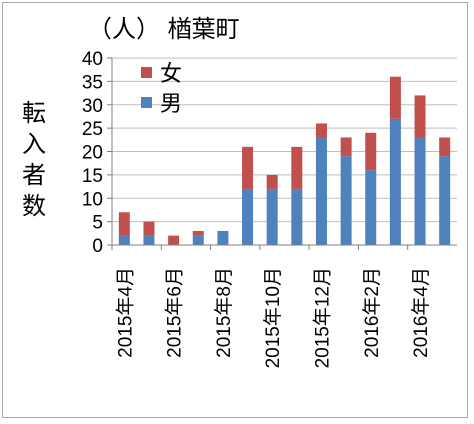 The image size is (474, 424). What do you see at coordinates (421, 312) in the screenshot?
I see `x-tick-label: 2016年4月` at bounding box center [421, 312].